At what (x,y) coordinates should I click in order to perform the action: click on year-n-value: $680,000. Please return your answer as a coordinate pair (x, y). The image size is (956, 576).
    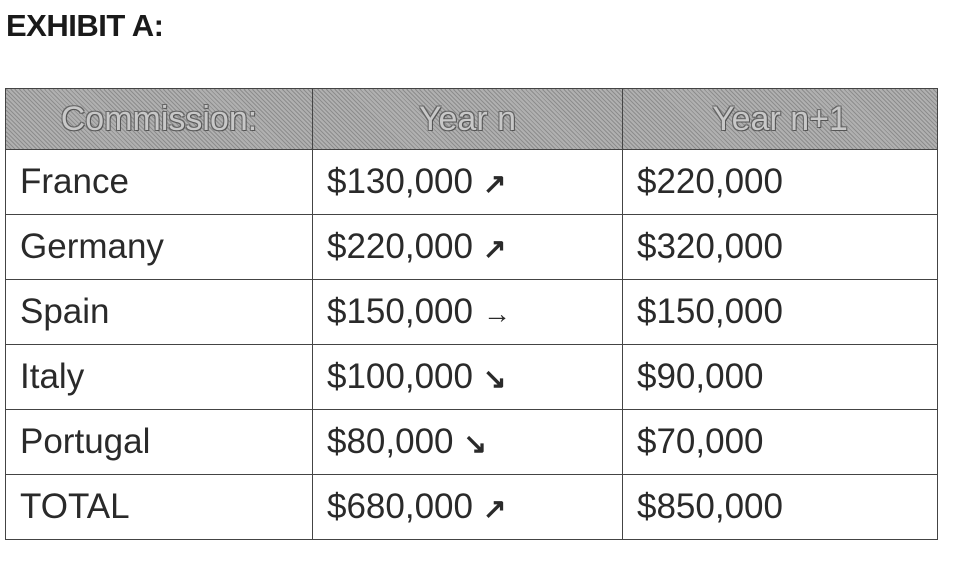
    Looking at the image, I should click on (400, 506).